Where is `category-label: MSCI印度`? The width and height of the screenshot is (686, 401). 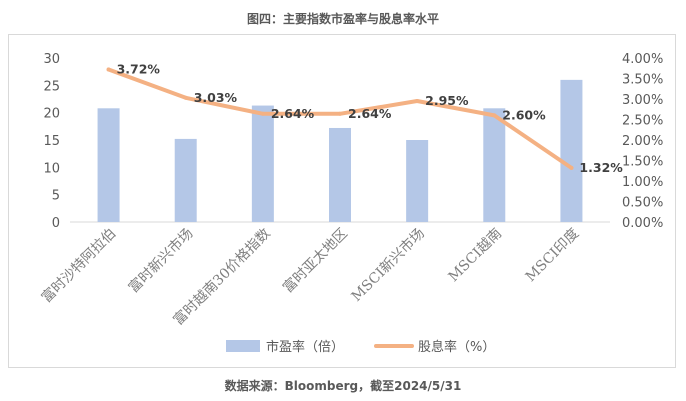 category-label: MSCI印度 is located at coordinates (553, 256).